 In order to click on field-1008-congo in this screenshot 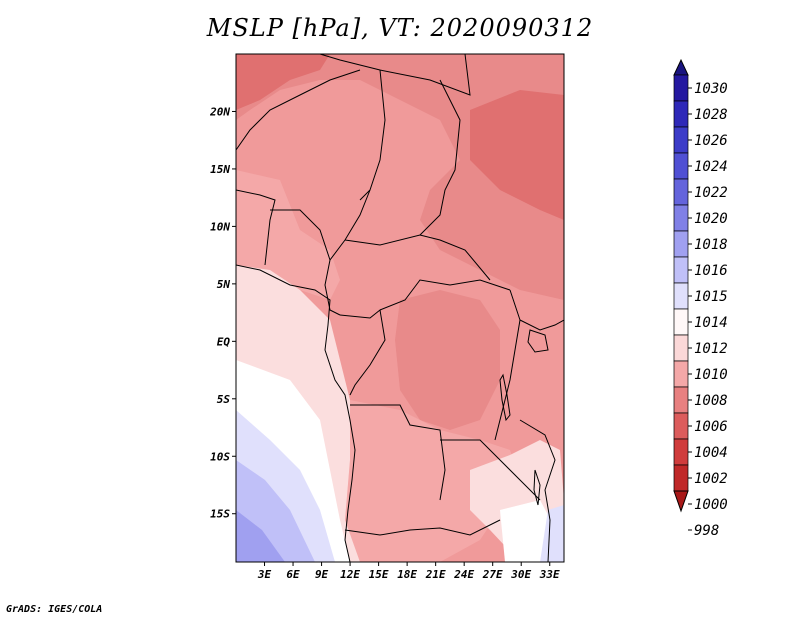, I will do `click(447, 360)`.